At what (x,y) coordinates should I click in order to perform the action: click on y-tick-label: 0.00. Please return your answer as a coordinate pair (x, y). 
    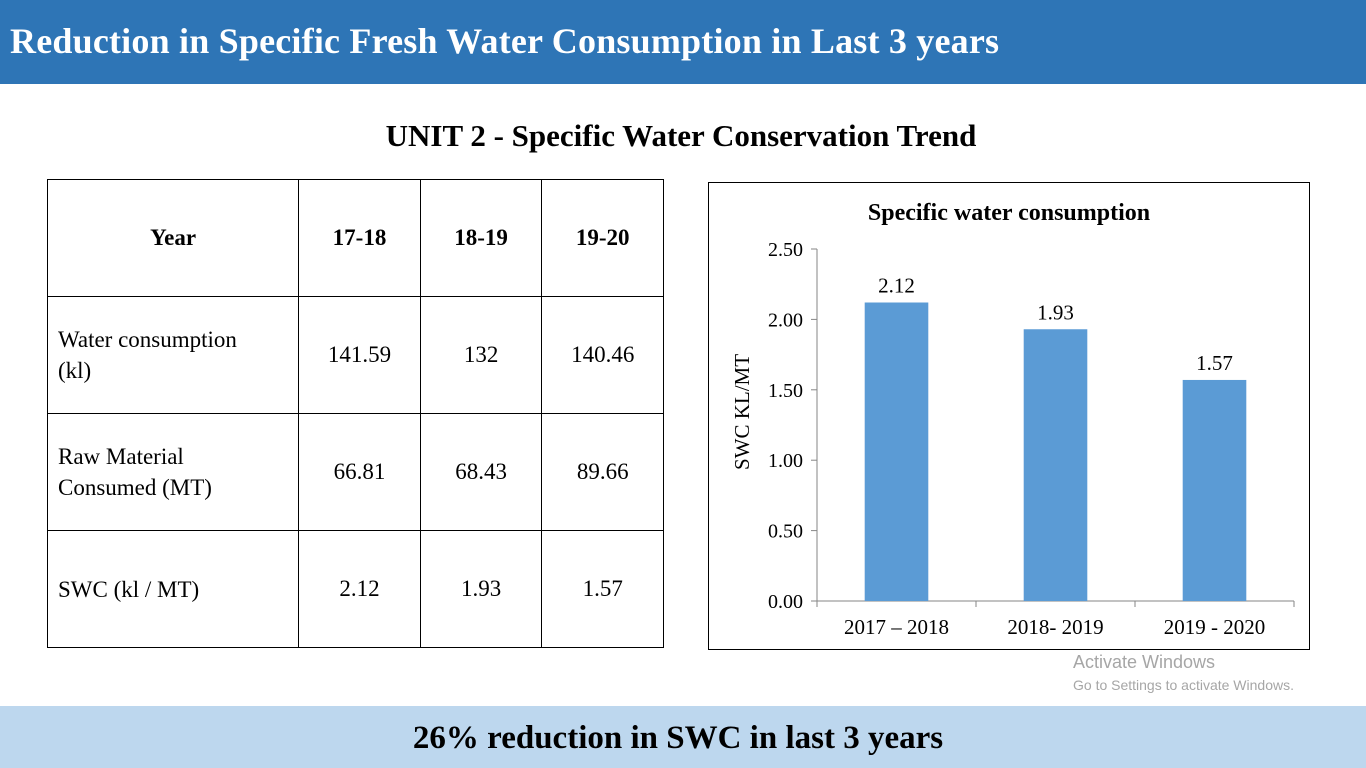
    Looking at the image, I should click on (785, 602).